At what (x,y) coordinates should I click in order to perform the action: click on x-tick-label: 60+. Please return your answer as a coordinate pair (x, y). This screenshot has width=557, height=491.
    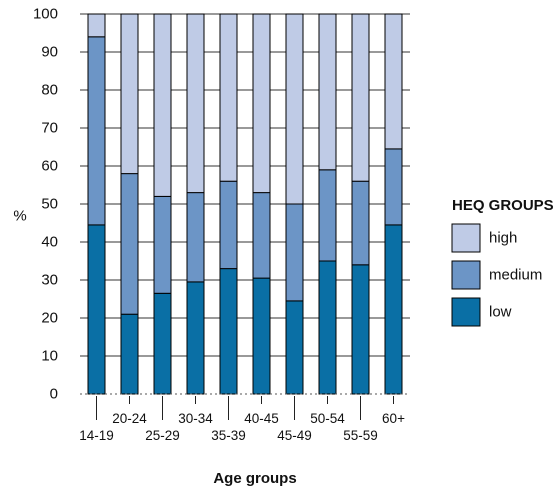
    Looking at the image, I should click on (393, 418).